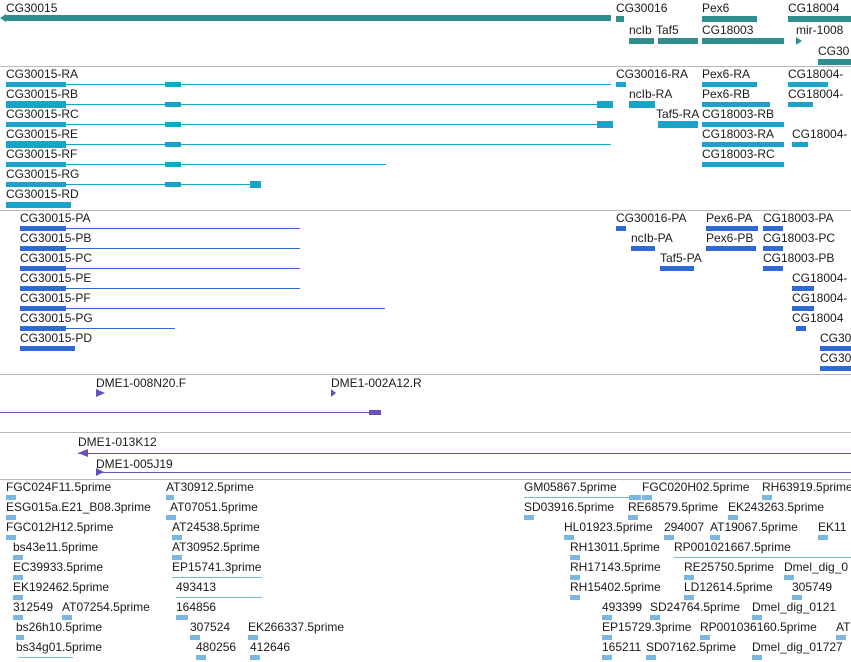 This screenshot has height=662, width=851. Describe the element at coordinates (799, 238) in the screenshot. I see `protein-label: CG18003-PC` at that location.